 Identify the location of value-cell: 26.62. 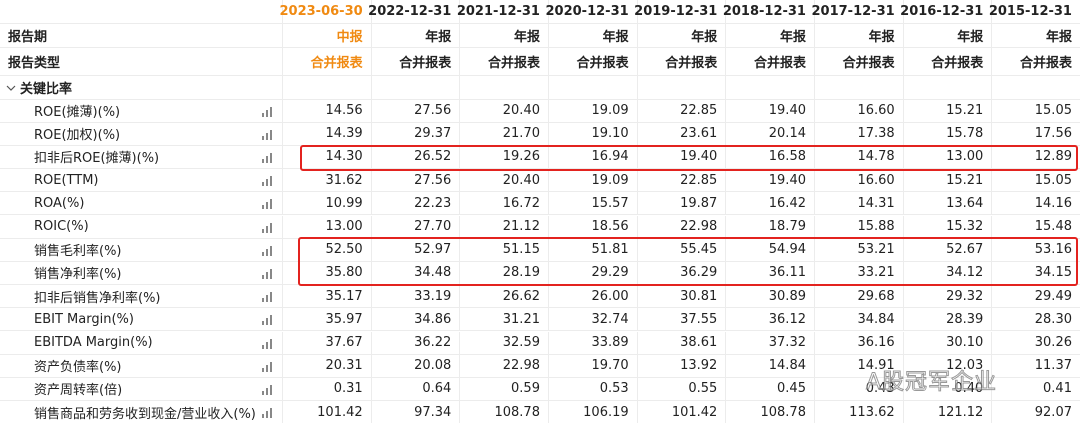
(503, 297).